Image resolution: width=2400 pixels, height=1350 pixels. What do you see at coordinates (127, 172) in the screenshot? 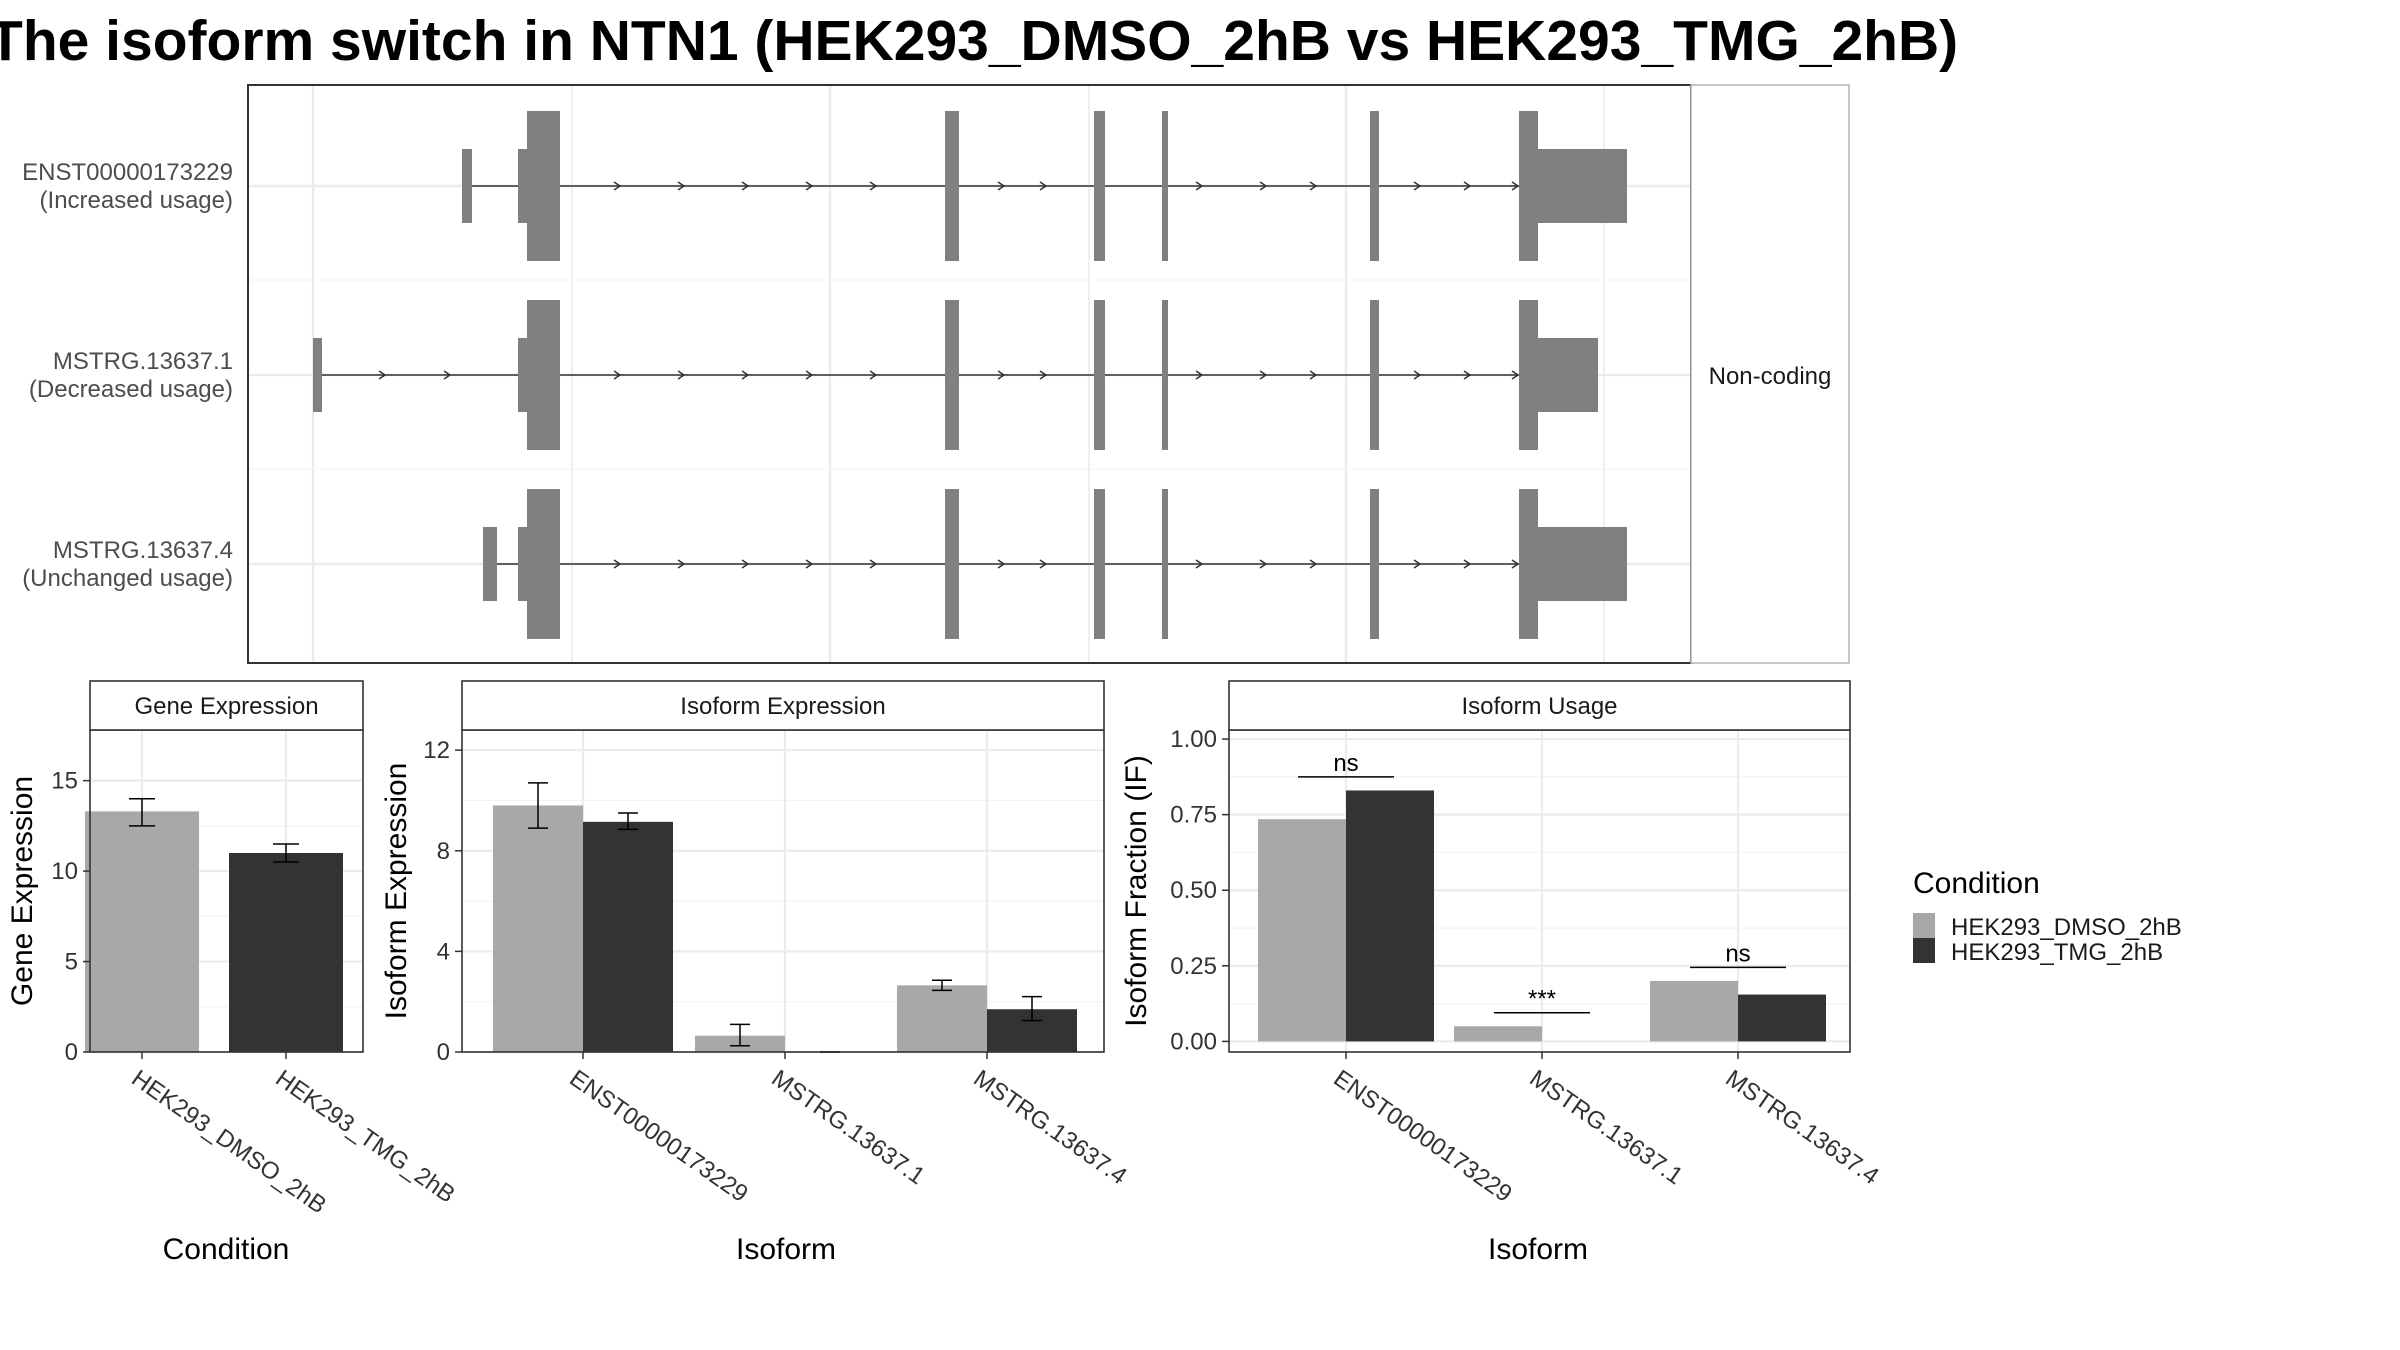
I see `isoform-id-label: ENST00000173229` at bounding box center [127, 172].